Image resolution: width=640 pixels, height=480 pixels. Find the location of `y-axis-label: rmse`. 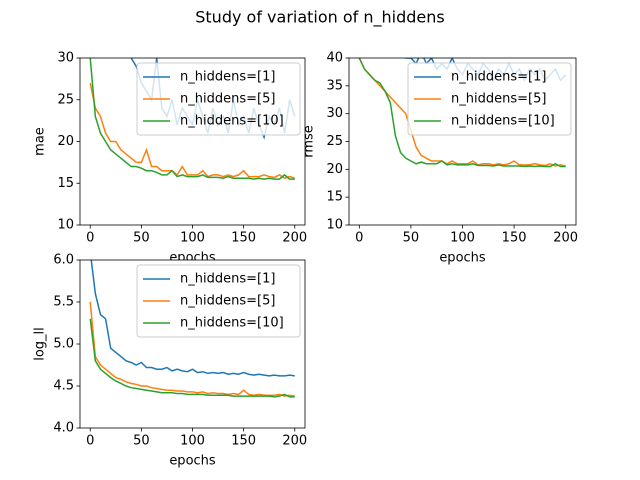

y-axis-label: rmse is located at coordinates (309, 141).